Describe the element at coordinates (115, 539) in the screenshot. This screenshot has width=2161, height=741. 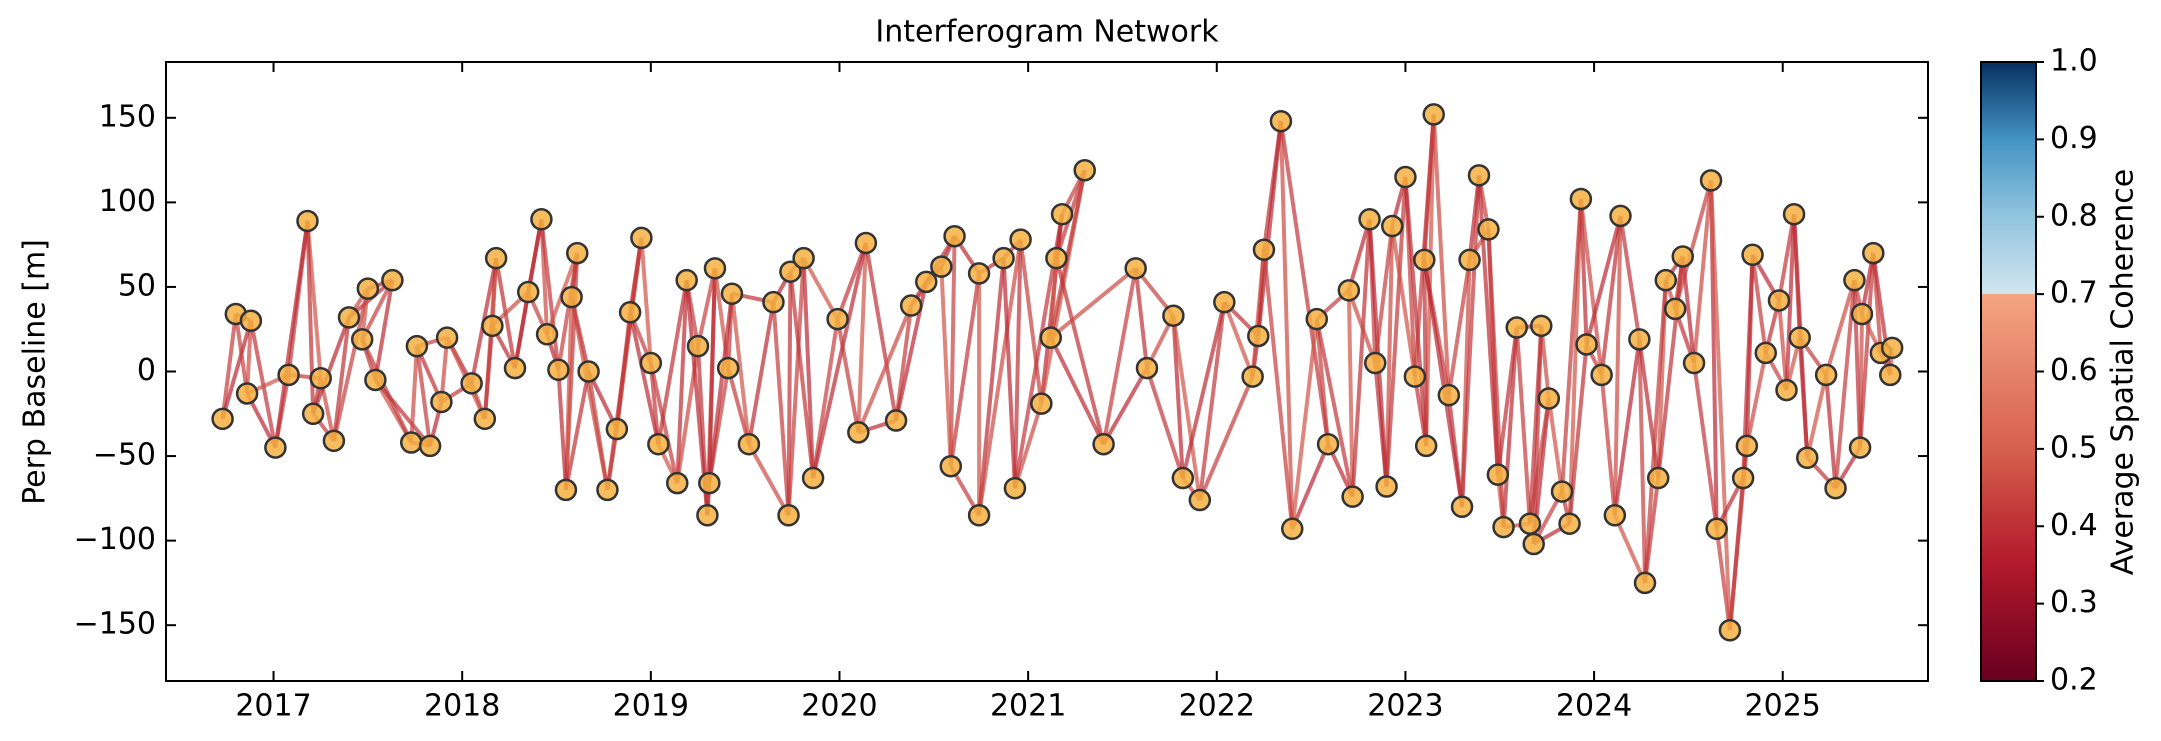
I see `y-tick-label: −100` at that location.